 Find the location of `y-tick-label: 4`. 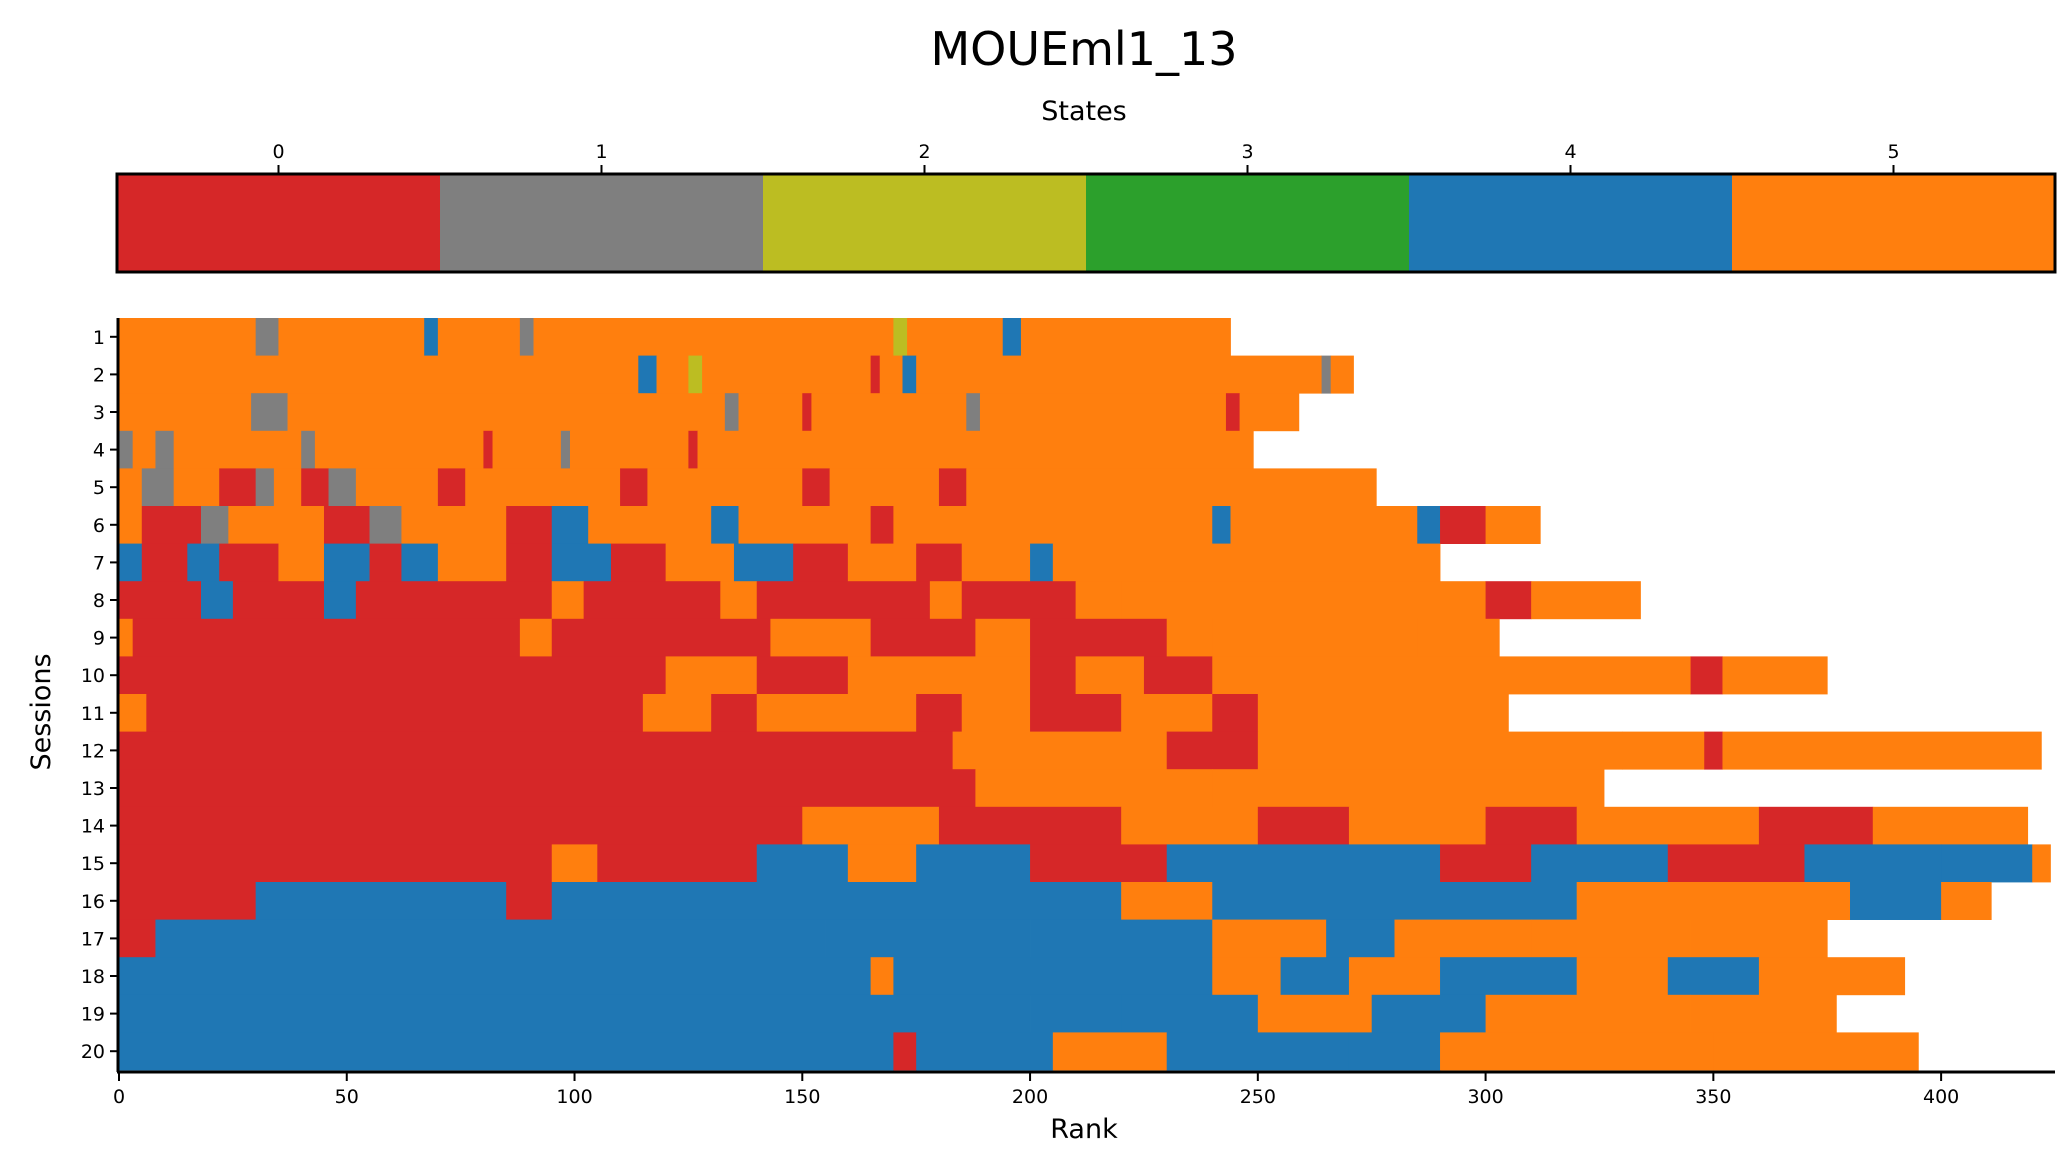

y-tick-label: 4 is located at coordinates (99, 451).